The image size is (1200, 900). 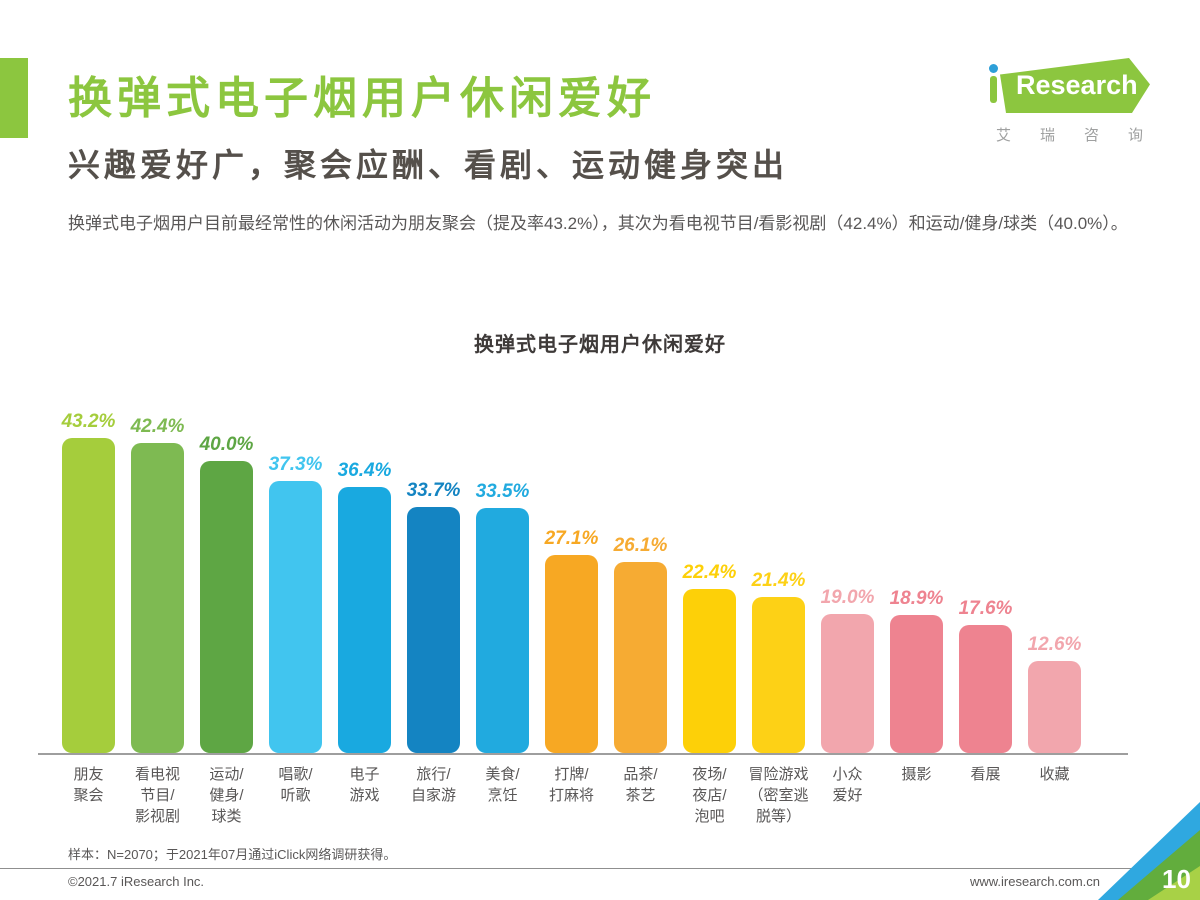 I want to click on bar-column: 12.6%, so click(x=1054, y=693).